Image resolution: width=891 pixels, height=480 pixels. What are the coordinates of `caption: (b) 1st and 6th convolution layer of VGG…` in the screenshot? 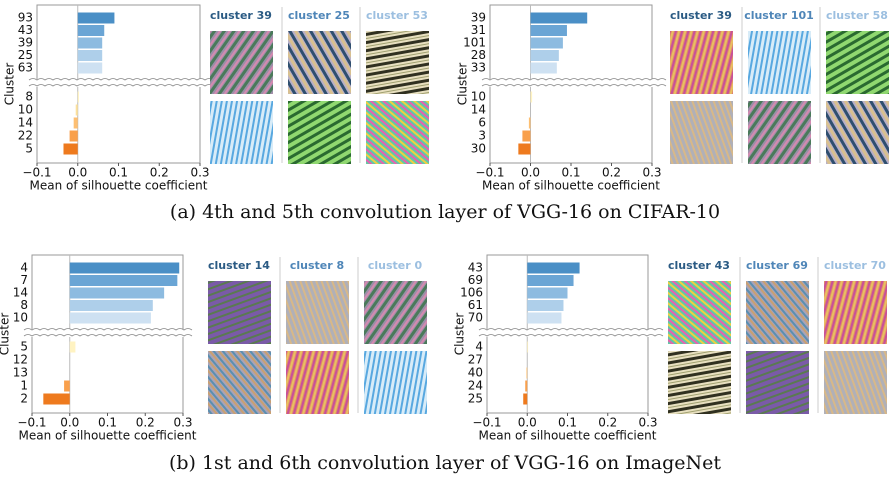 It's located at (445, 463).